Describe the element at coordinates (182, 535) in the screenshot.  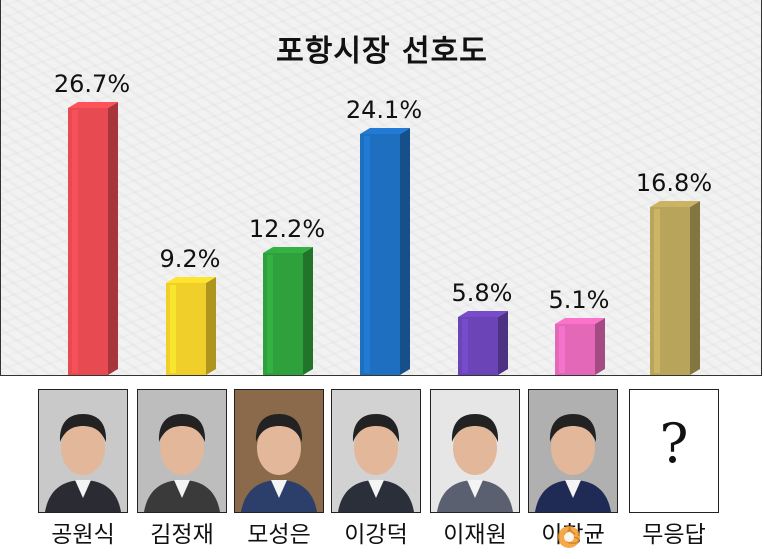
I see `candidate-name: 김정재` at that location.